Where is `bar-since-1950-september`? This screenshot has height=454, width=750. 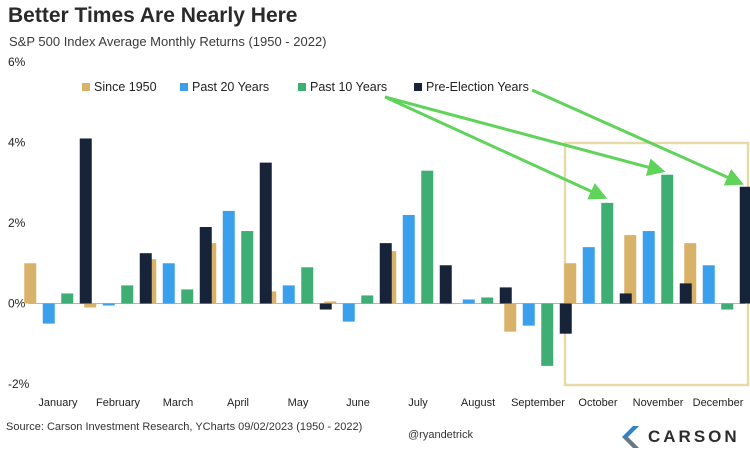
bar-since-1950-september is located at coordinates (510, 317).